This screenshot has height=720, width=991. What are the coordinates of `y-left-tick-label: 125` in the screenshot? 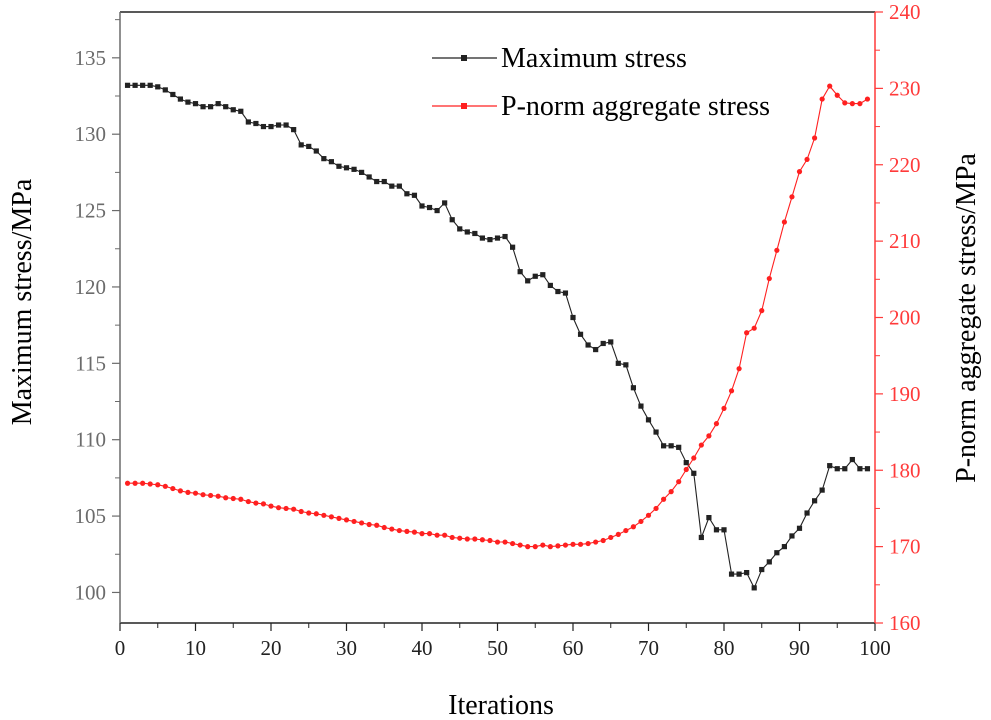 It's located at (91, 211).